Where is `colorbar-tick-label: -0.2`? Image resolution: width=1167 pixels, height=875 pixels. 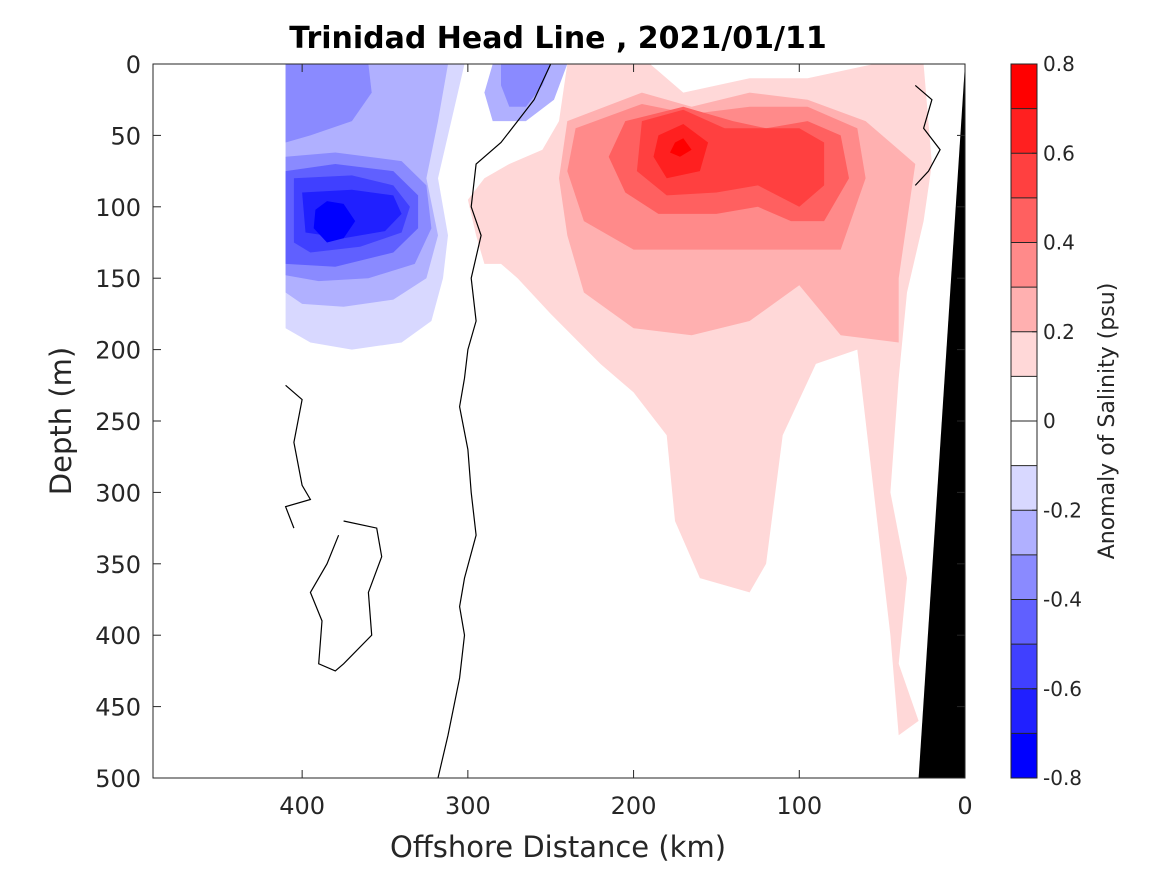 colorbar-tick-label: -0.2 is located at coordinates (1062, 510).